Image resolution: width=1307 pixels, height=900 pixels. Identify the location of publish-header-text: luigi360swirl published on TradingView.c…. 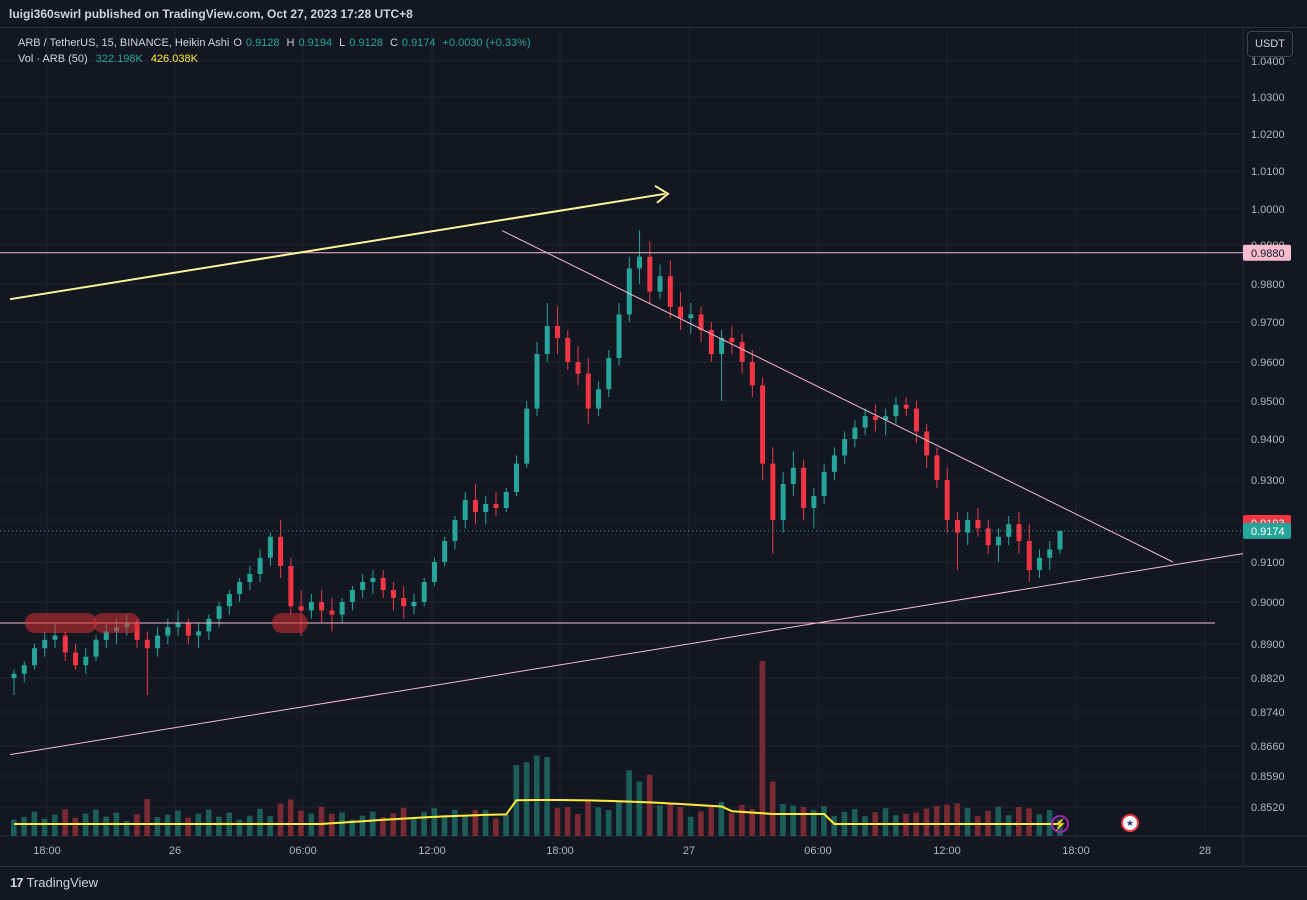
(211, 14).